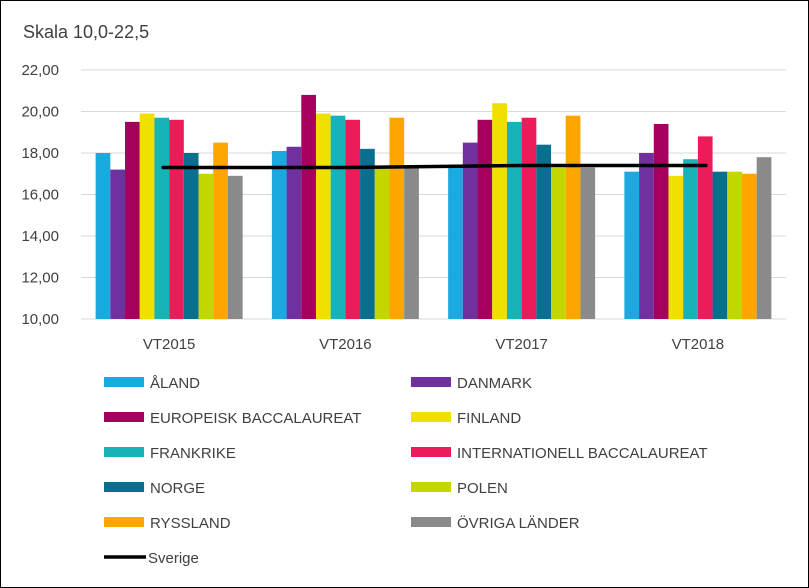 This screenshot has height=588, width=809. What do you see at coordinates (482, 488) in the screenshot?
I see `legend-label: POLEN` at bounding box center [482, 488].